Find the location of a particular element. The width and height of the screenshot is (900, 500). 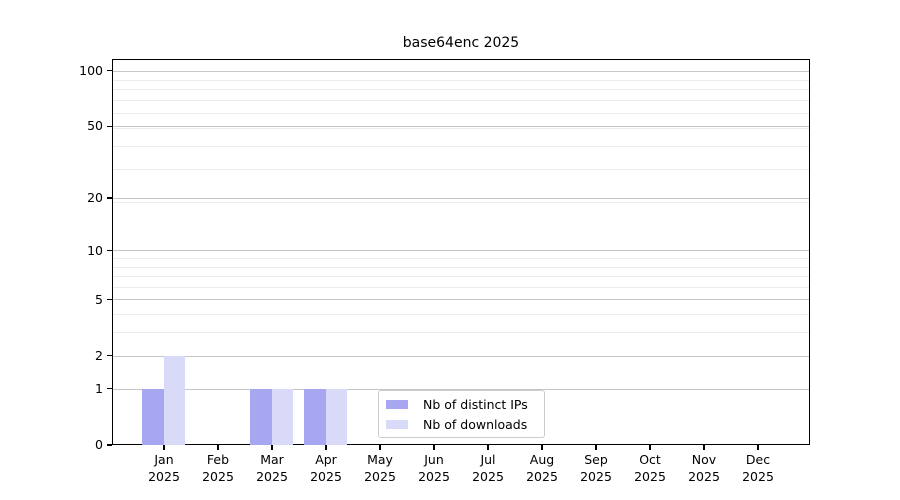

y-tick-label: 1 is located at coordinates (99, 388).